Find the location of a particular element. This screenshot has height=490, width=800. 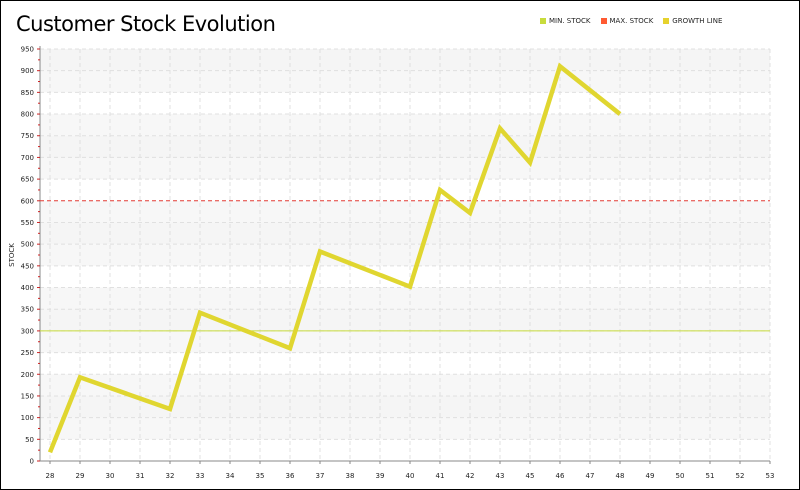

legend-item-growth-line: GROWTH LINE is located at coordinates (692, 21).